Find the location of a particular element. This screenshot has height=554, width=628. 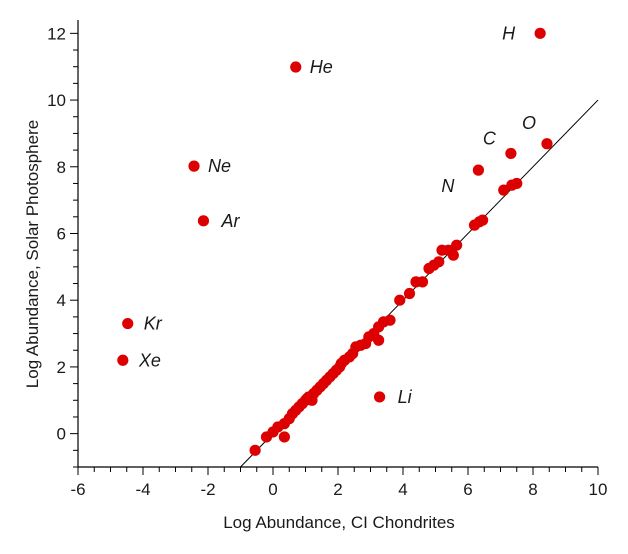

x-tick-label: 8 is located at coordinates (532, 489).